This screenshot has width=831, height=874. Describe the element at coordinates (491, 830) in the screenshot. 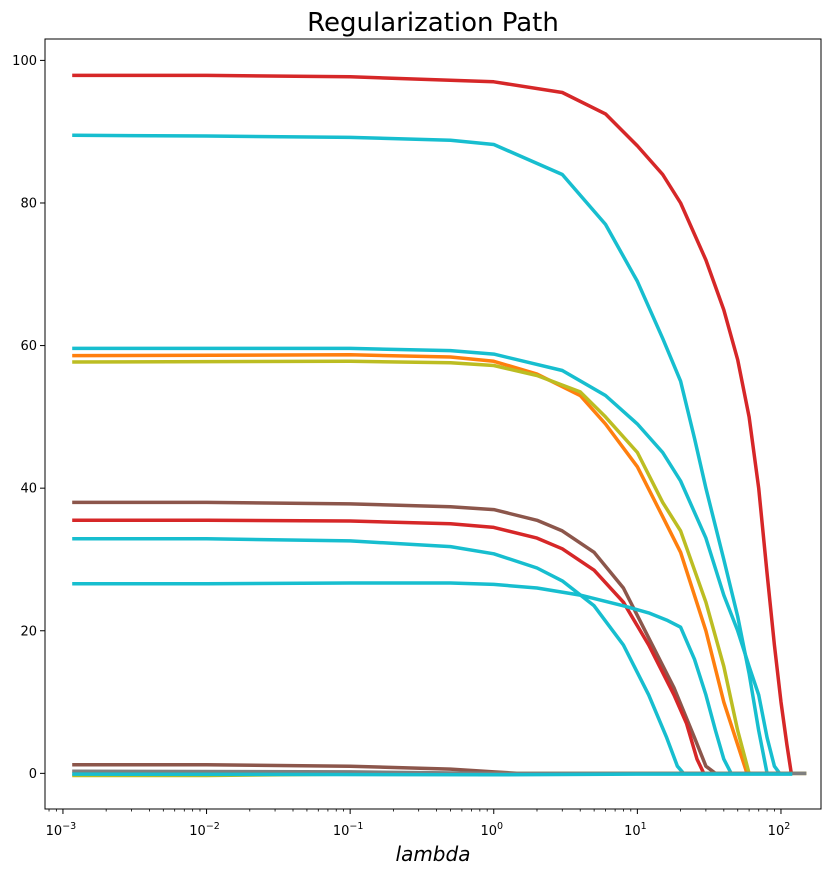

I see `x-tick-label: 10⁰` at that location.